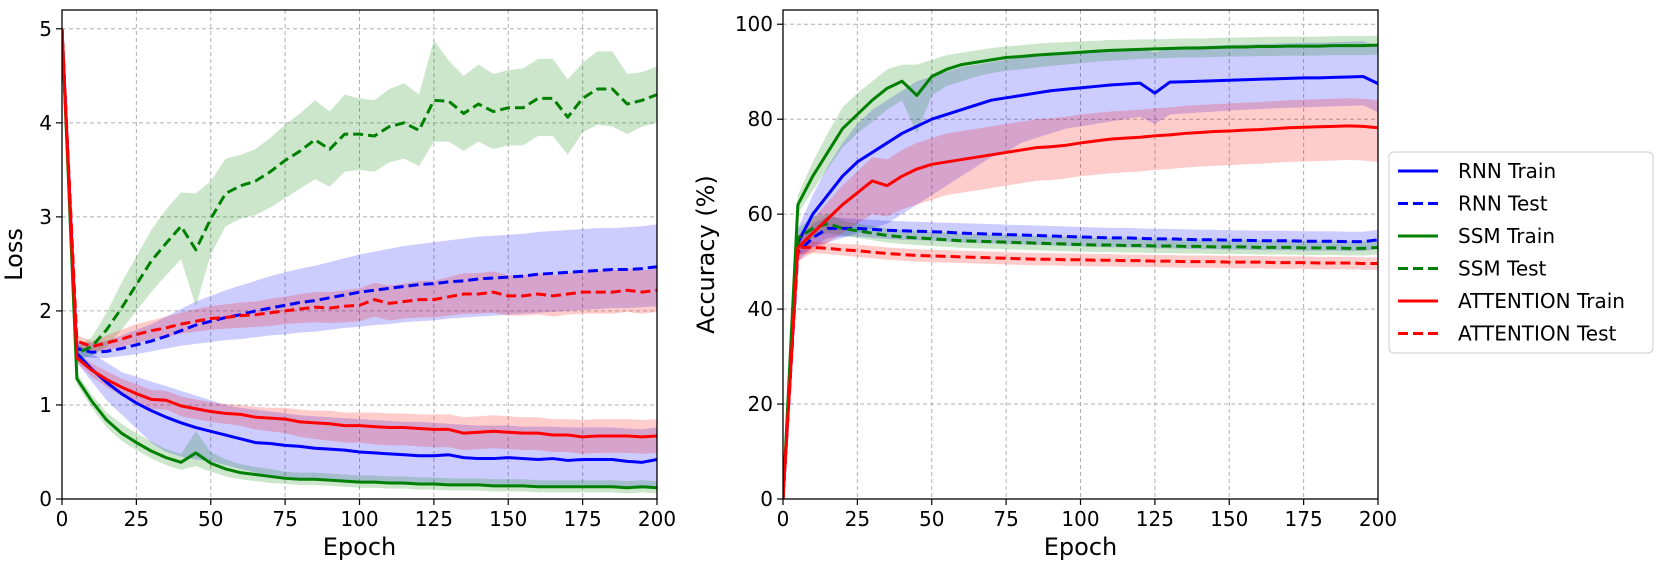 Image resolution: width=1661 pixels, height=570 pixels. I want to click on loss-y-tick-label: 1, so click(45, 405).